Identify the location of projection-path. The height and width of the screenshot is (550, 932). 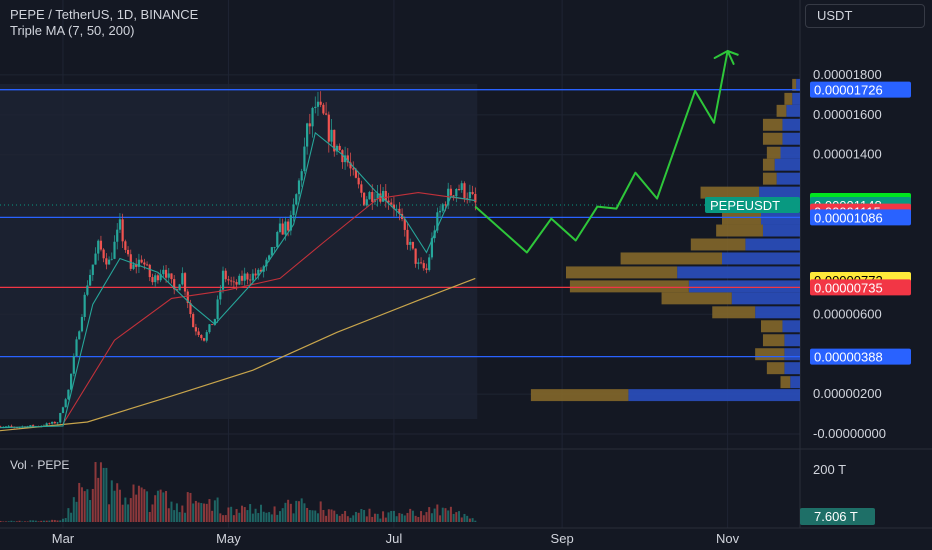
(606, 152).